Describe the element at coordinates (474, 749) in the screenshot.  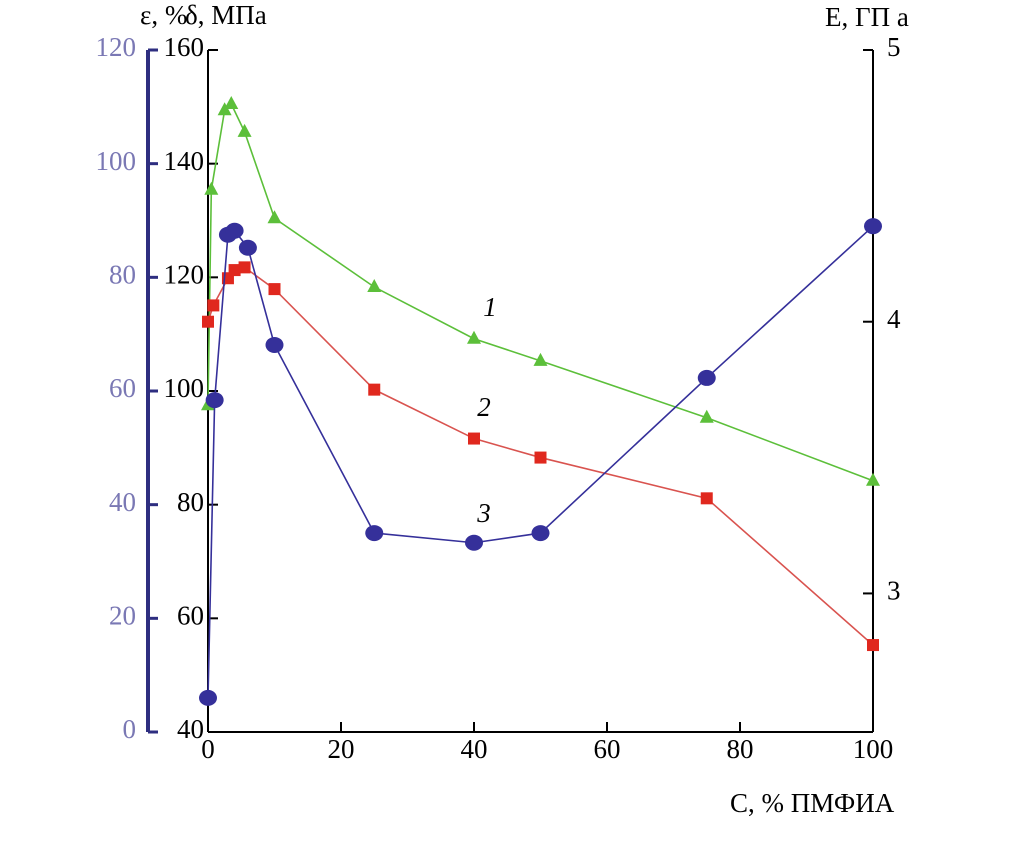
I see `x-tick-label: 40` at that location.